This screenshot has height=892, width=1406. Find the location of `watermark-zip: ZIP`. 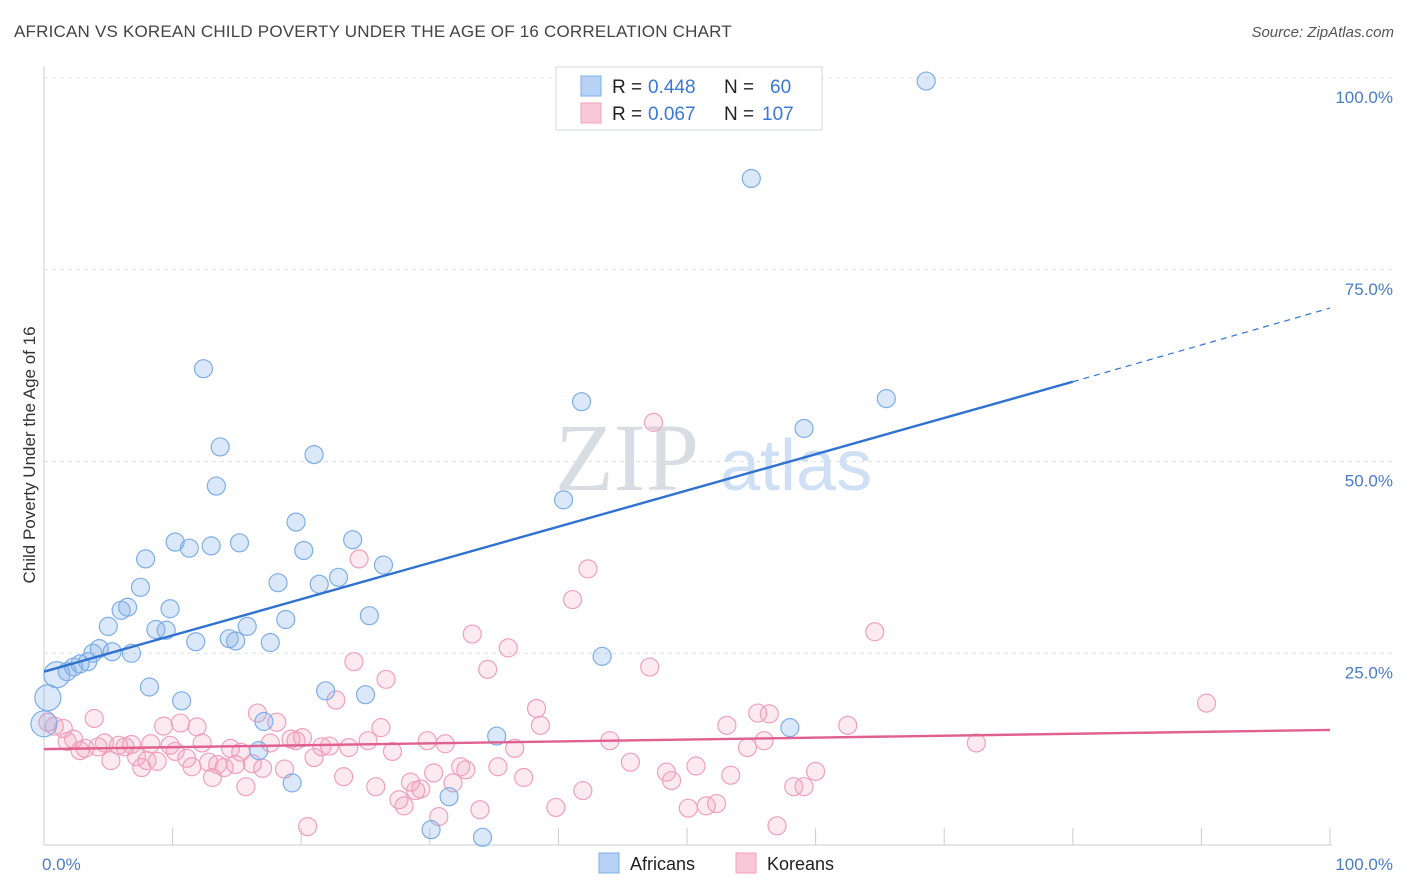

watermark-zip: ZIP is located at coordinates (627, 457).